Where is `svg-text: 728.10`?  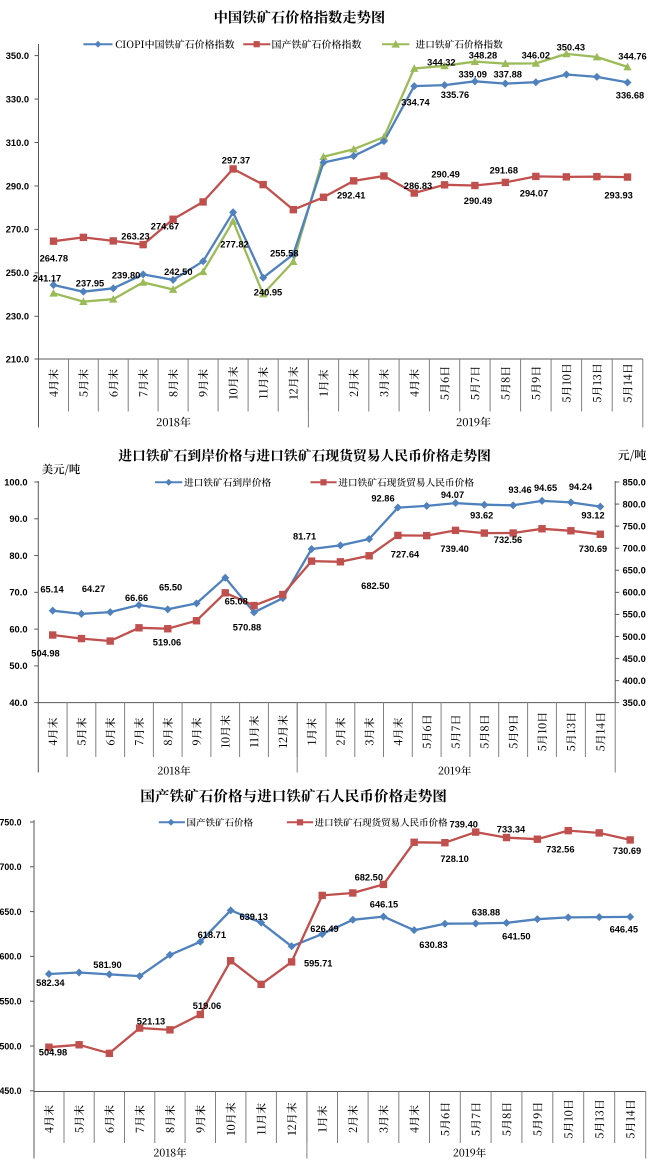 svg-text: 728.10 is located at coordinates (454, 859).